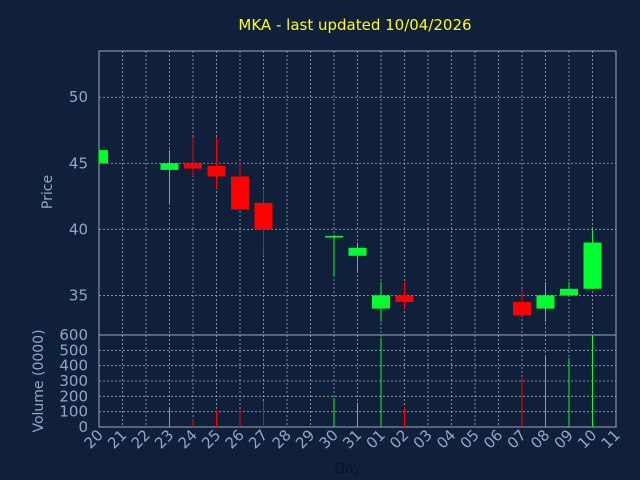  What do you see at coordinates (78, 163) in the screenshot?
I see `price-tick-label: 45` at bounding box center [78, 163].